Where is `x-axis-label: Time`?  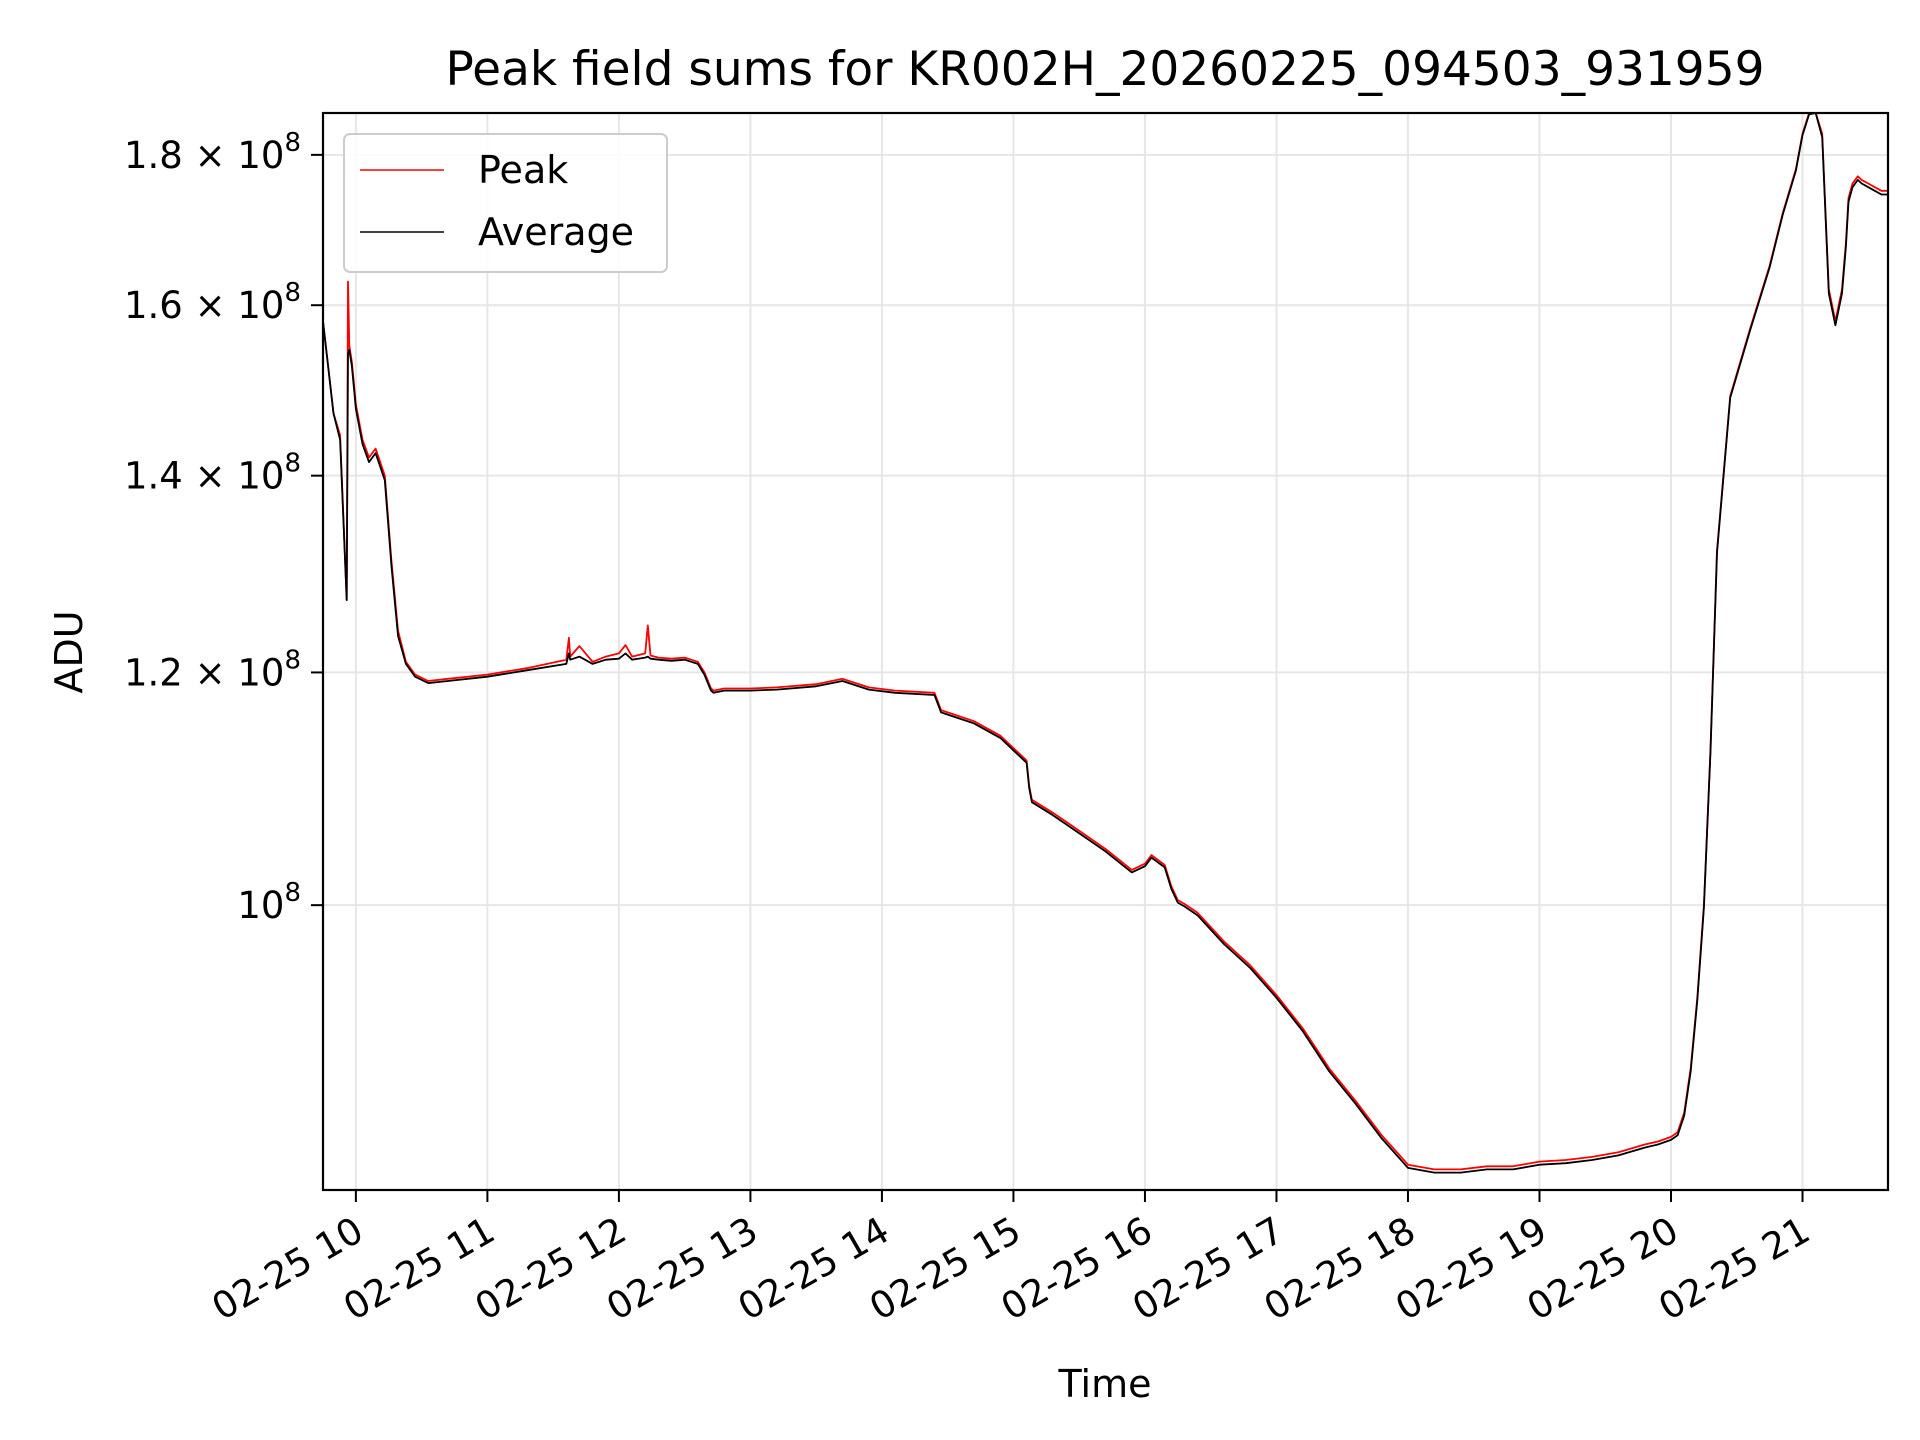
x-axis-label: Time is located at coordinates (1105, 1384).